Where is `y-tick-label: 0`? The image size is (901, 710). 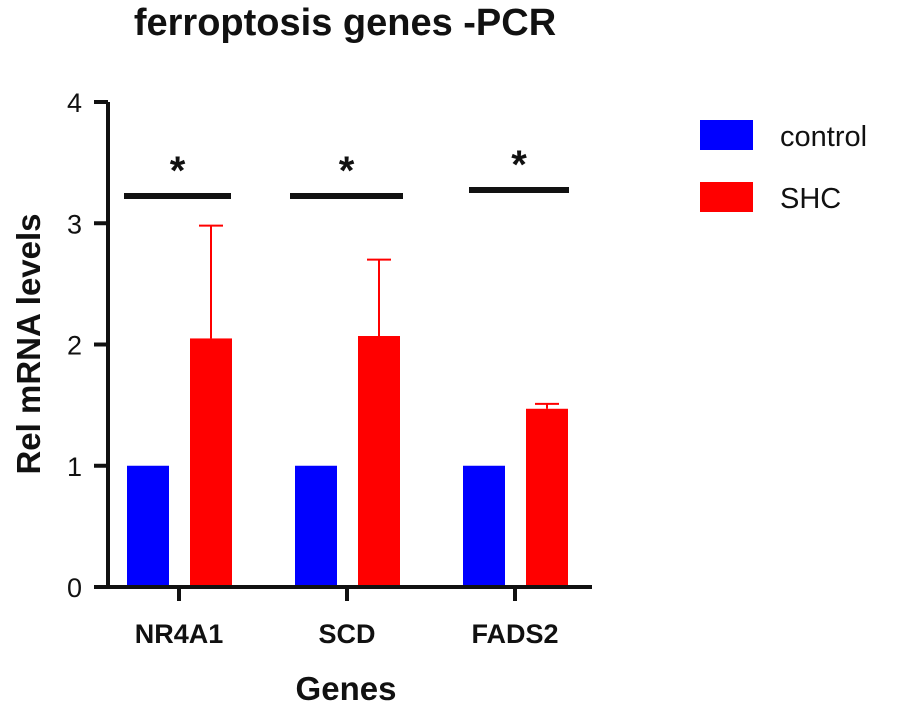 y-tick-label: 0 is located at coordinates (74, 588).